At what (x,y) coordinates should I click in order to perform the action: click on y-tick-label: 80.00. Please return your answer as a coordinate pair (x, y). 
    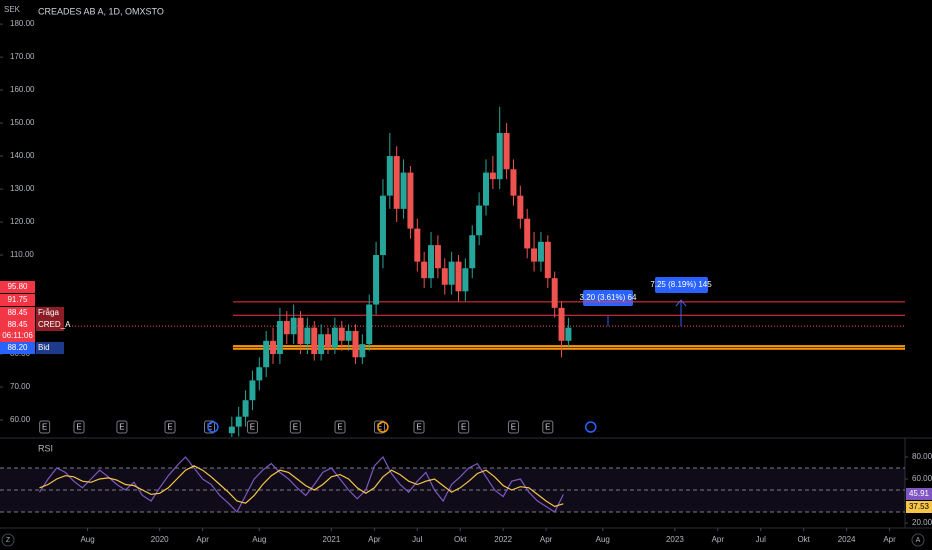
    Looking at the image, I should click on (922, 456).